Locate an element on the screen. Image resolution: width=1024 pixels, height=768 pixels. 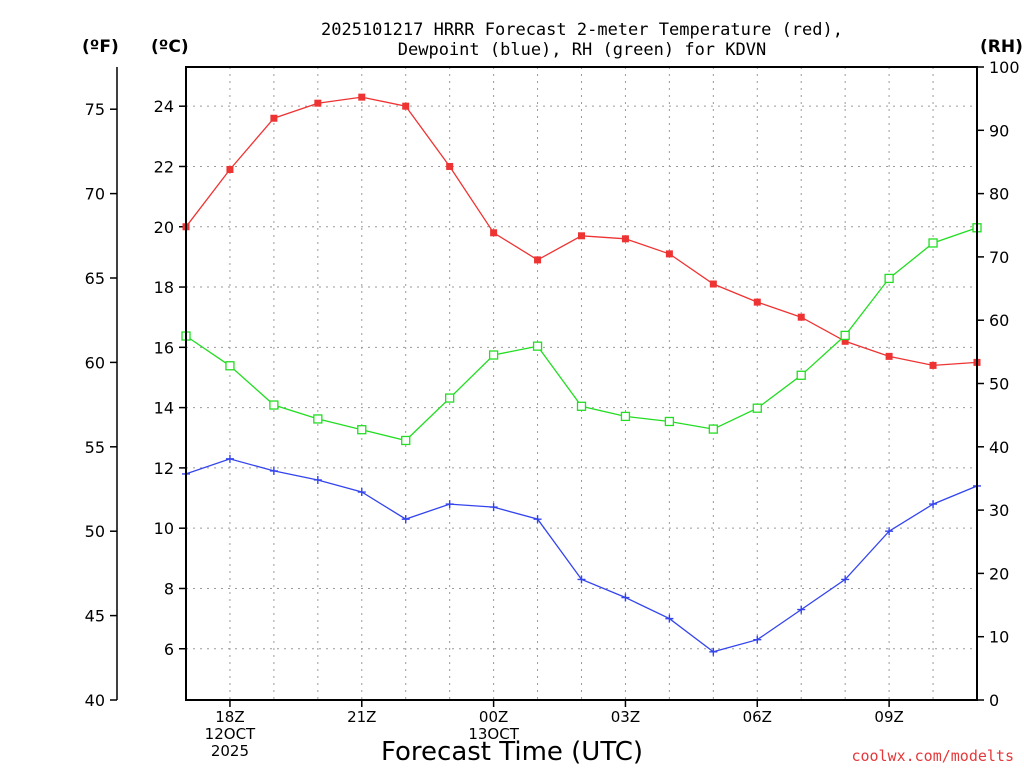
celsius-tick-label: 24 is located at coordinates (164, 106).